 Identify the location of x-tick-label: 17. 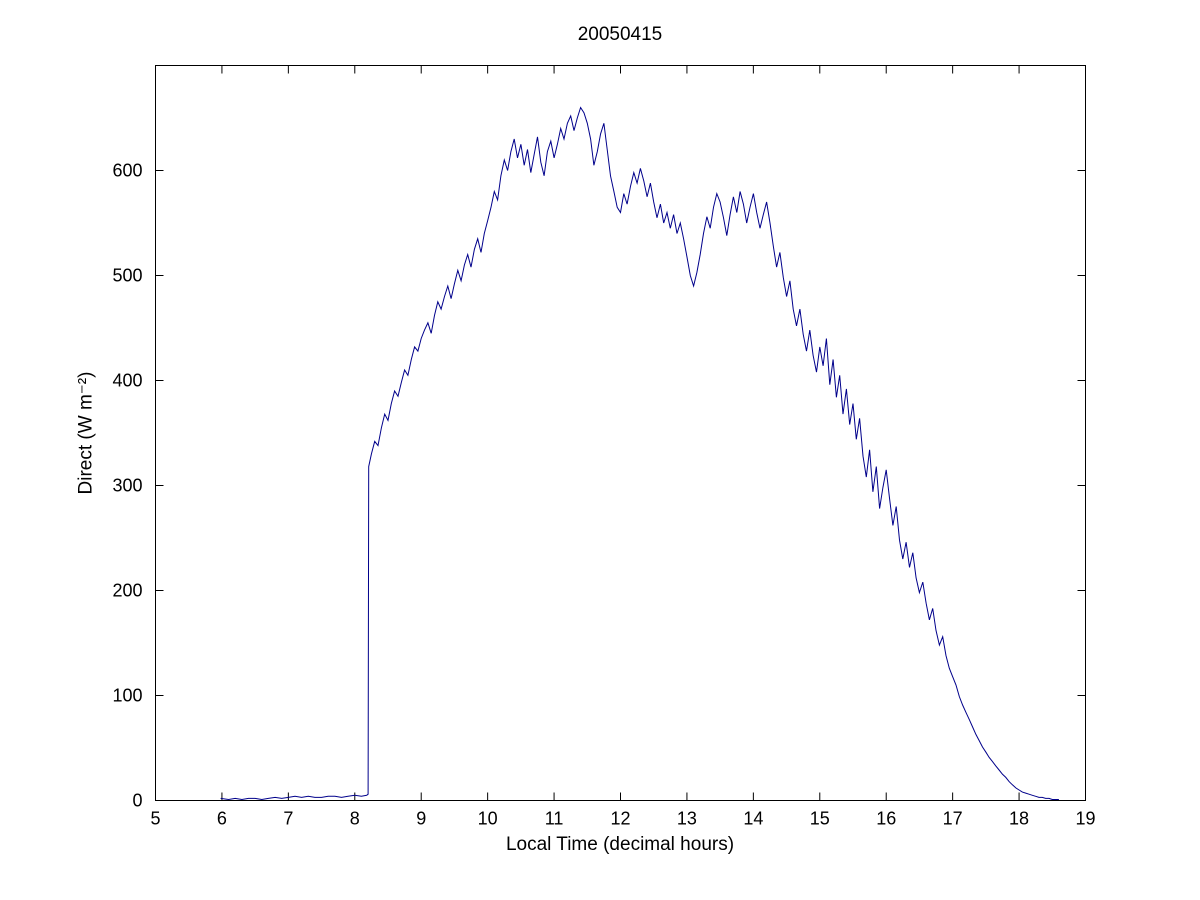
(953, 819).